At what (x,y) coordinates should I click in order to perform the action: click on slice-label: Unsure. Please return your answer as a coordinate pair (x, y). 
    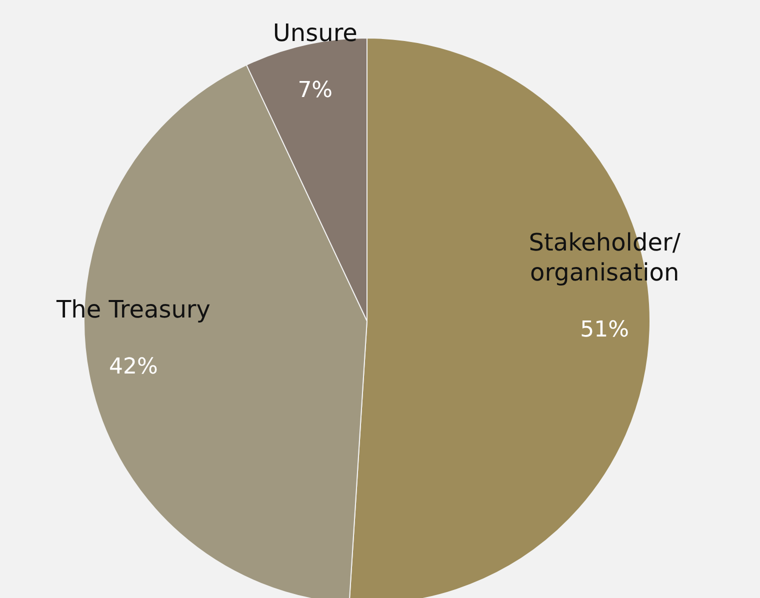
    Looking at the image, I should click on (315, 33).